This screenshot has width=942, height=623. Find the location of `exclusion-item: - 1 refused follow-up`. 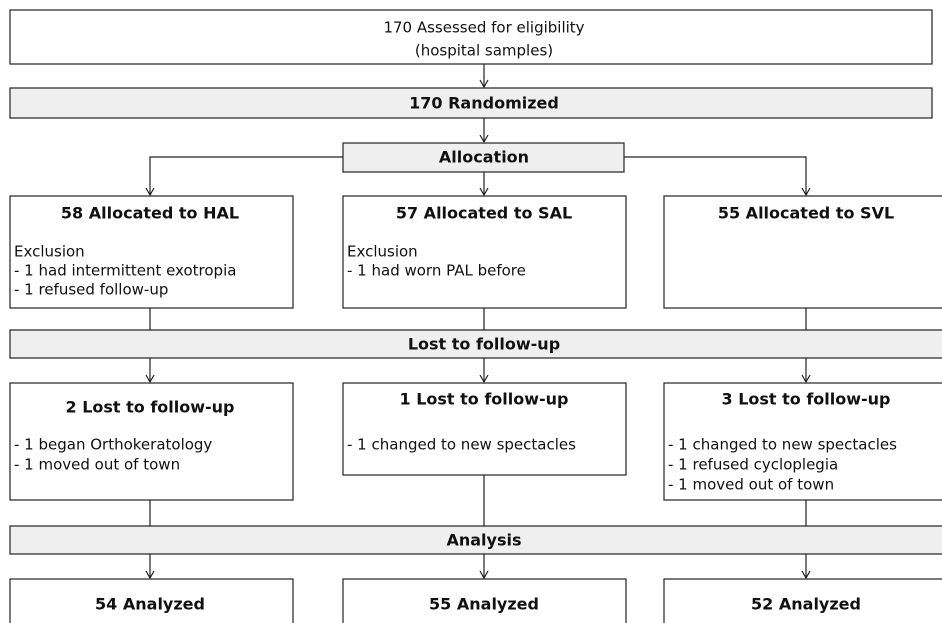

exclusion-item: - 1 refused follow-up is located at coordinates (91, 290).